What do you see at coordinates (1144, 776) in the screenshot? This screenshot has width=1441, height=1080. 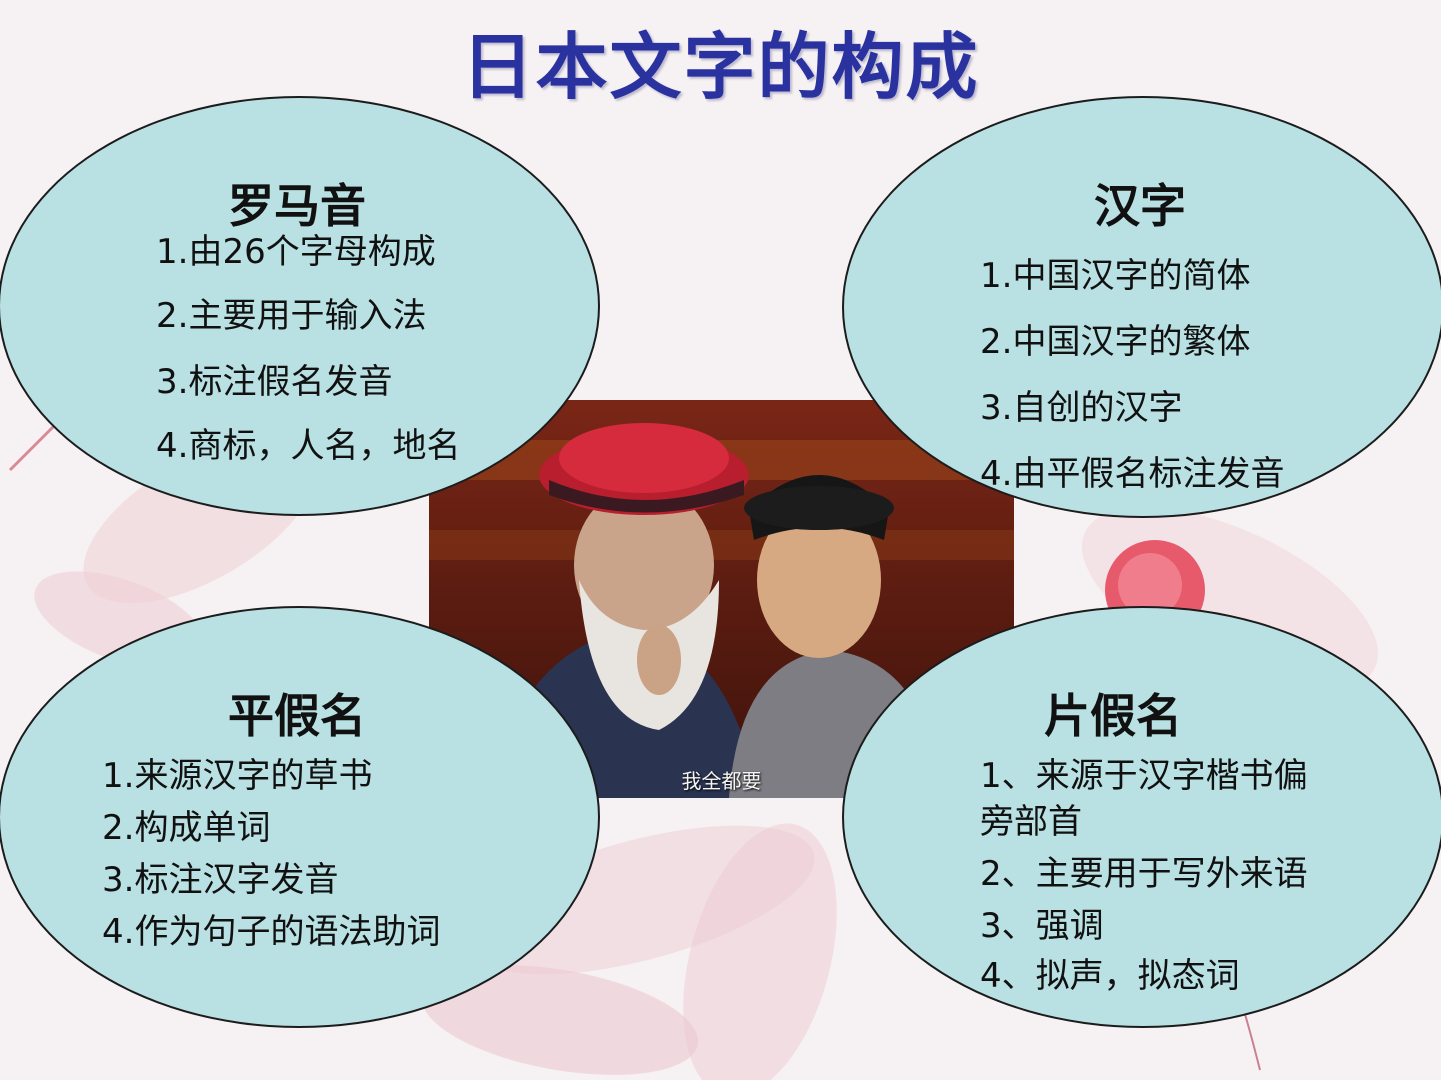 I see `katakana-item: 1、来源于汉字楷书偏` at bounding box center [1144, 776].